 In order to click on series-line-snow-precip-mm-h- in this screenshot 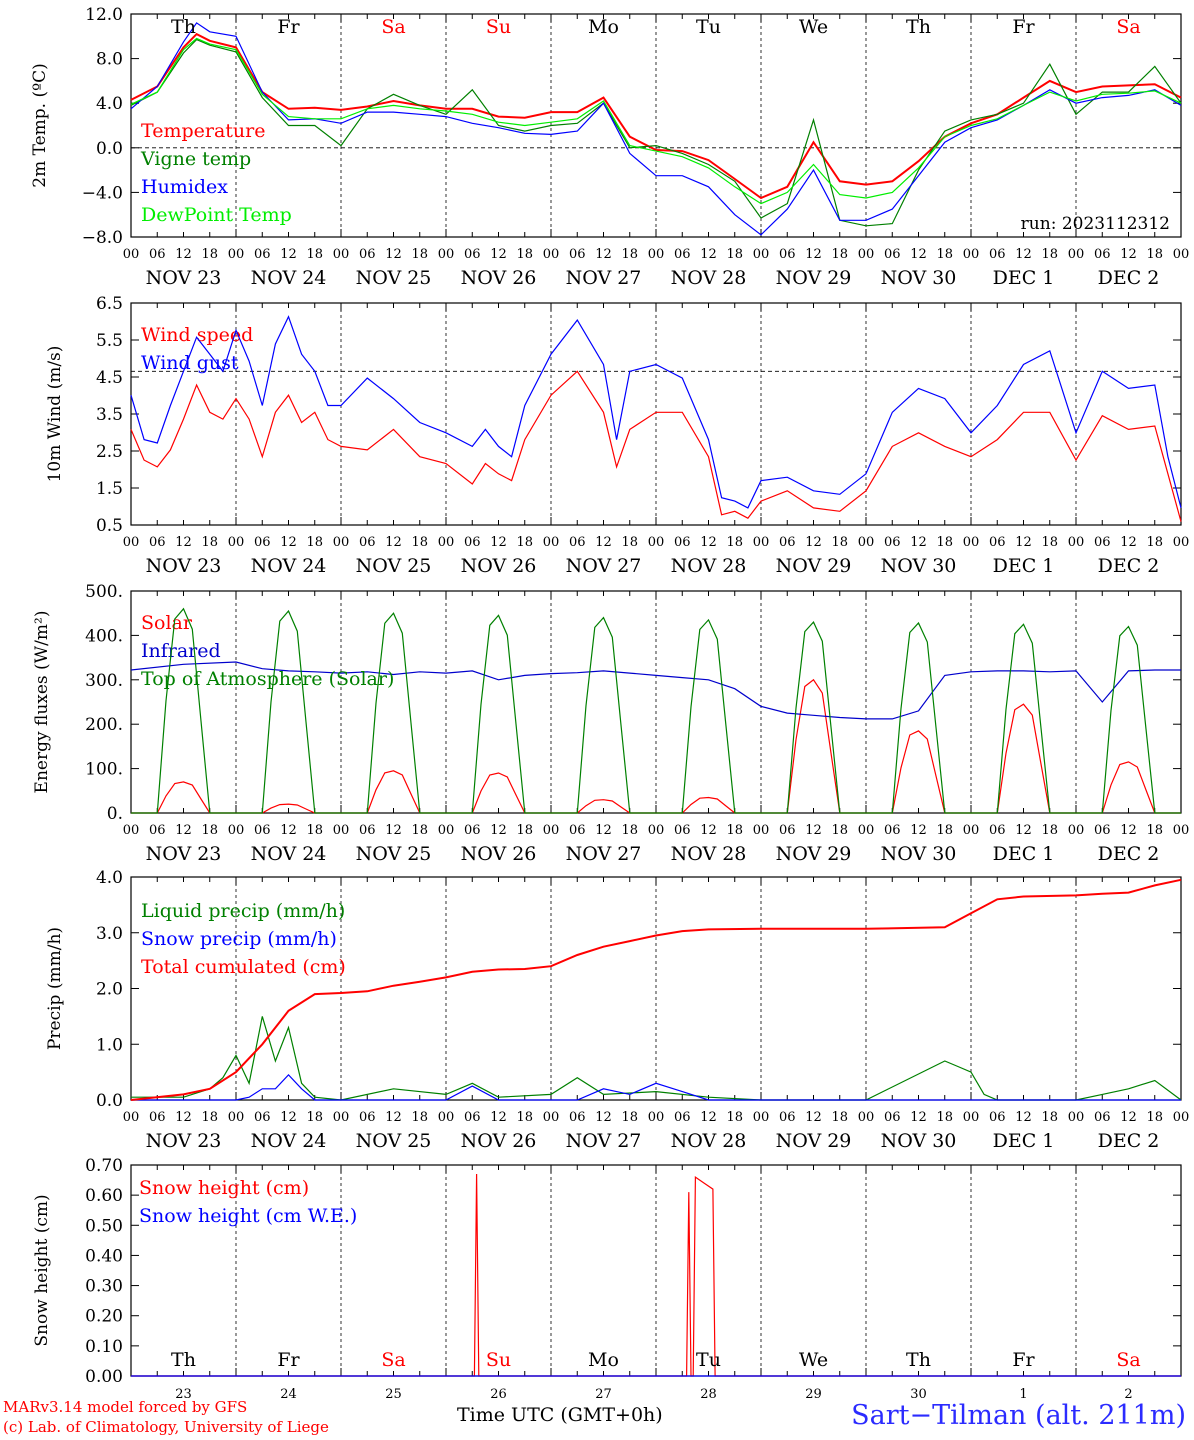, I will do `click(656, 1087)`.